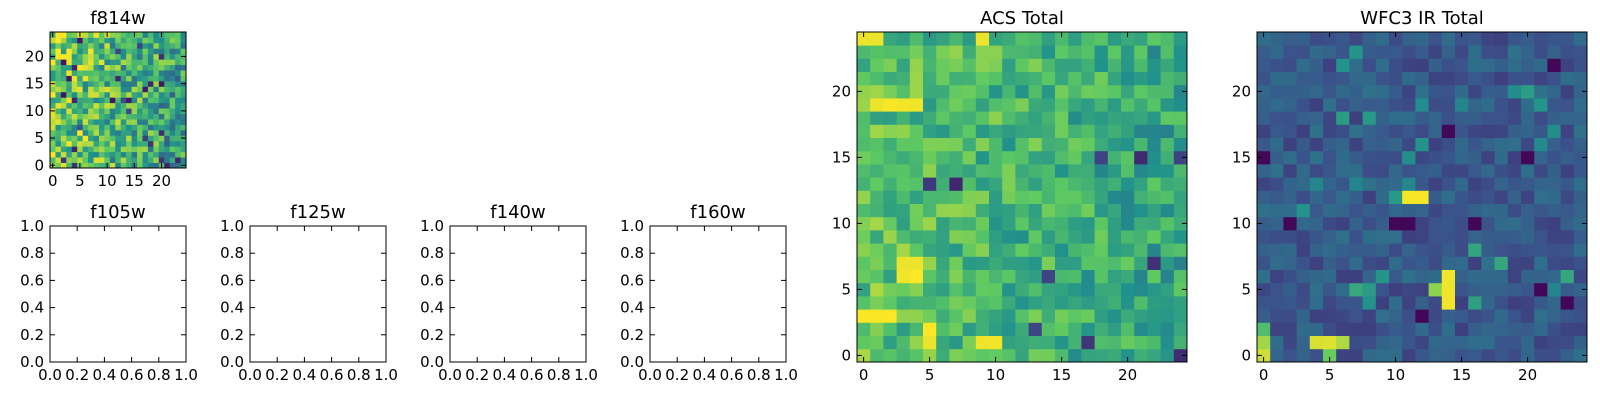  I want to click on y-tick-label: 0.4, so click(232, 308).